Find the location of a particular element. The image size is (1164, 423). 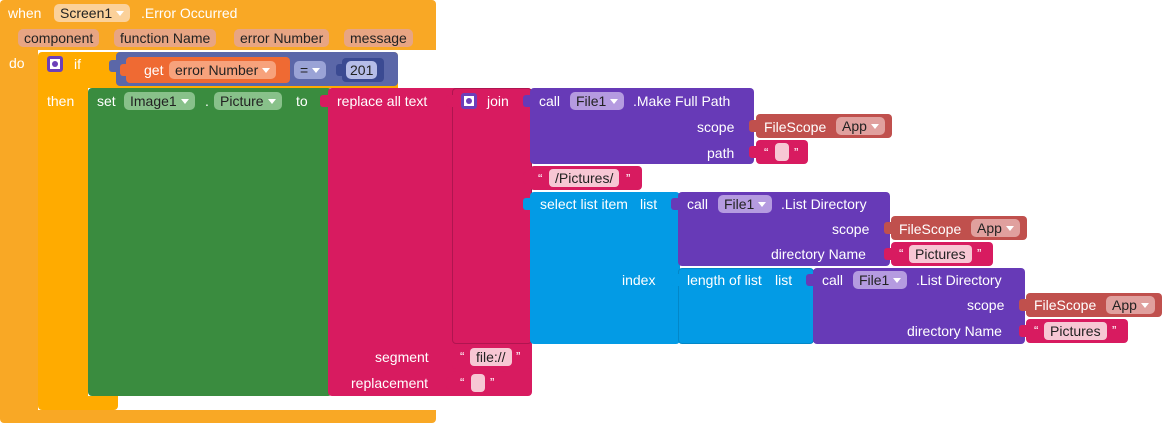

number-value: 201 is located at coordinates (362, 70).